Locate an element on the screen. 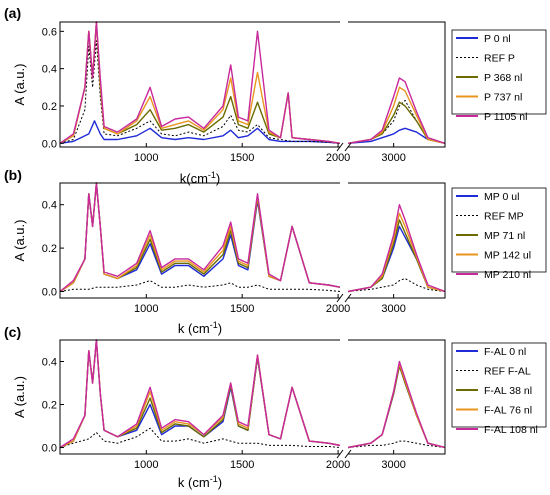 This screenshot has height=495, width=550. legend-label: REF MP is located at coordinates (504, 217).